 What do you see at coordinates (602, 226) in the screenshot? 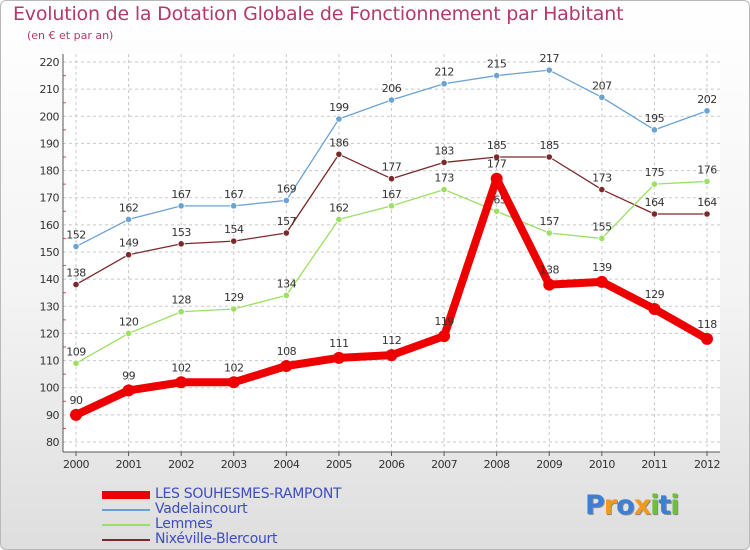
I see `data-label: 155` at bounding box center [602, 226].